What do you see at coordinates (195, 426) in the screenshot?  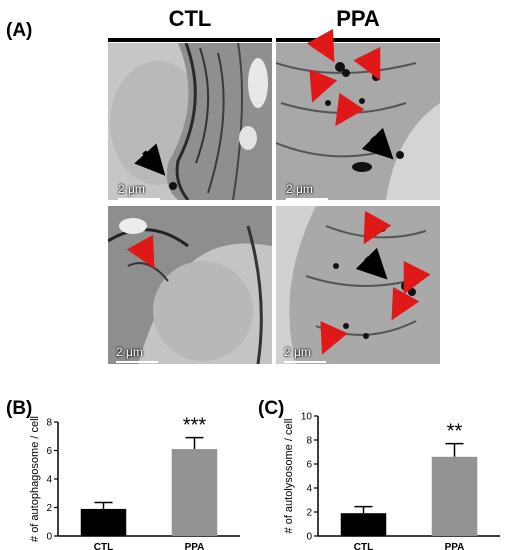 I see `significance-marker: ***` at bounding box center [195, 426].